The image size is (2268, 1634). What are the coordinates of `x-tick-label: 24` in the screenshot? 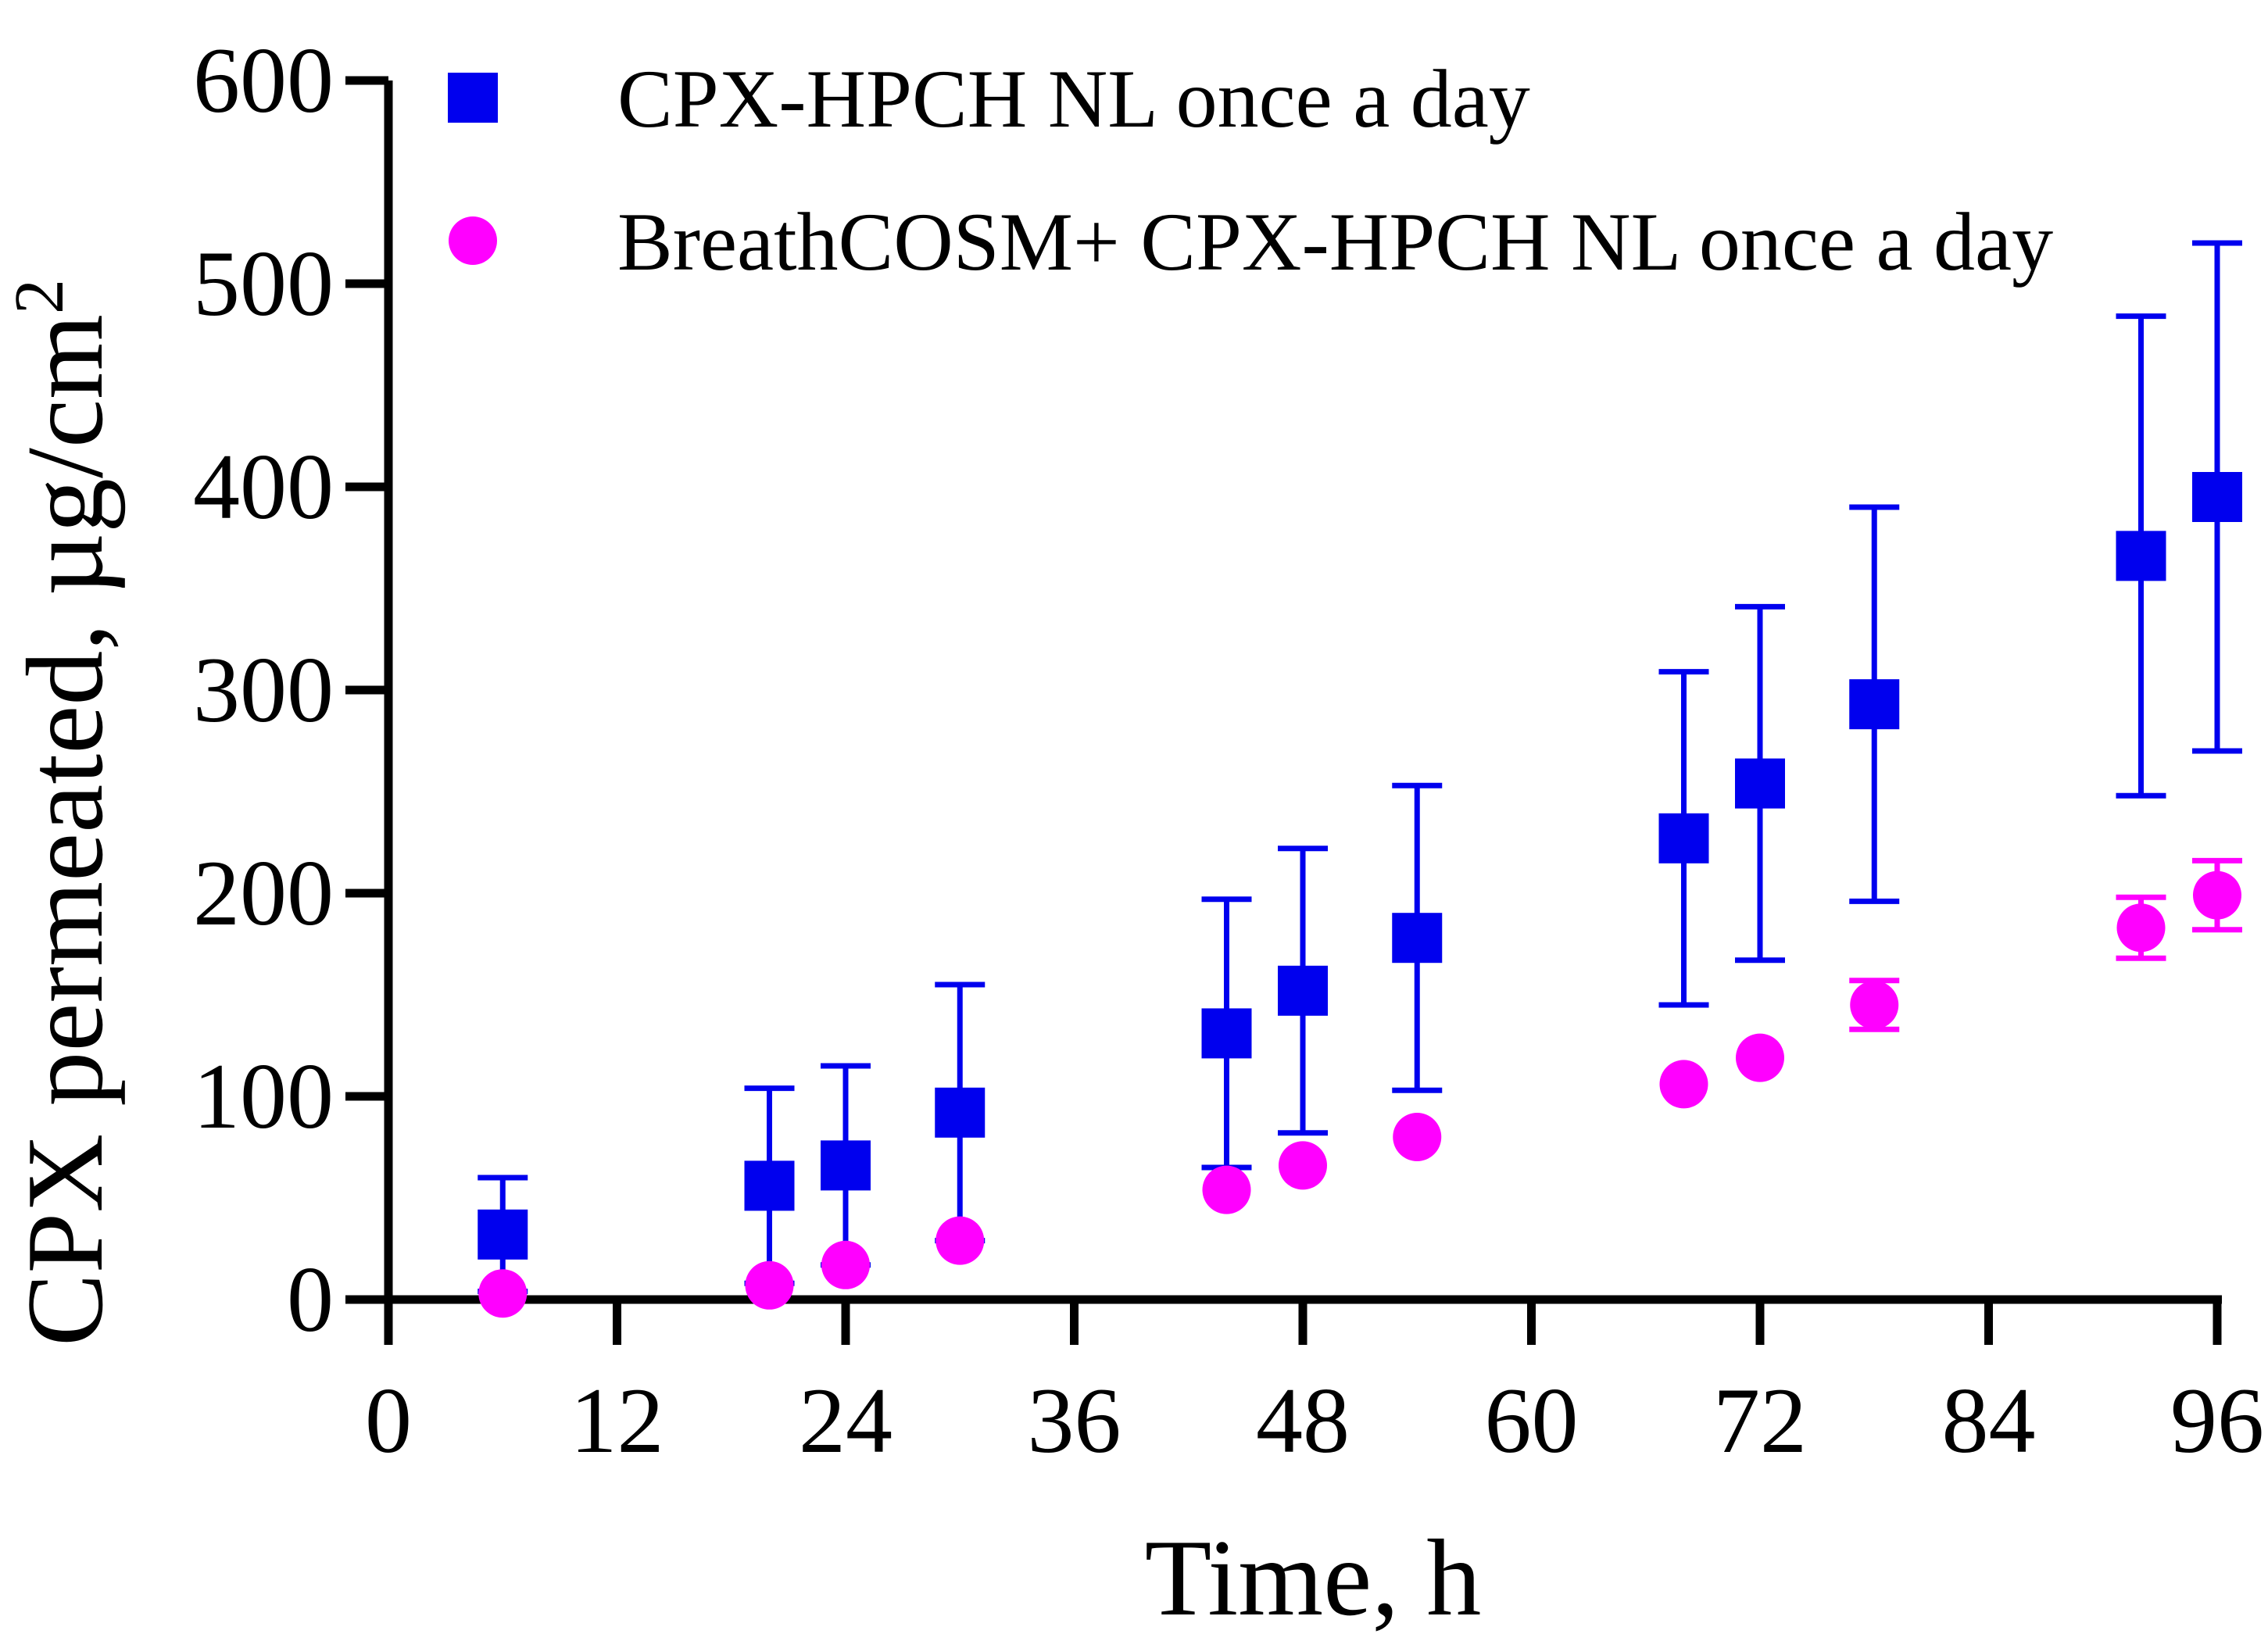 It's located at (846, 1420).